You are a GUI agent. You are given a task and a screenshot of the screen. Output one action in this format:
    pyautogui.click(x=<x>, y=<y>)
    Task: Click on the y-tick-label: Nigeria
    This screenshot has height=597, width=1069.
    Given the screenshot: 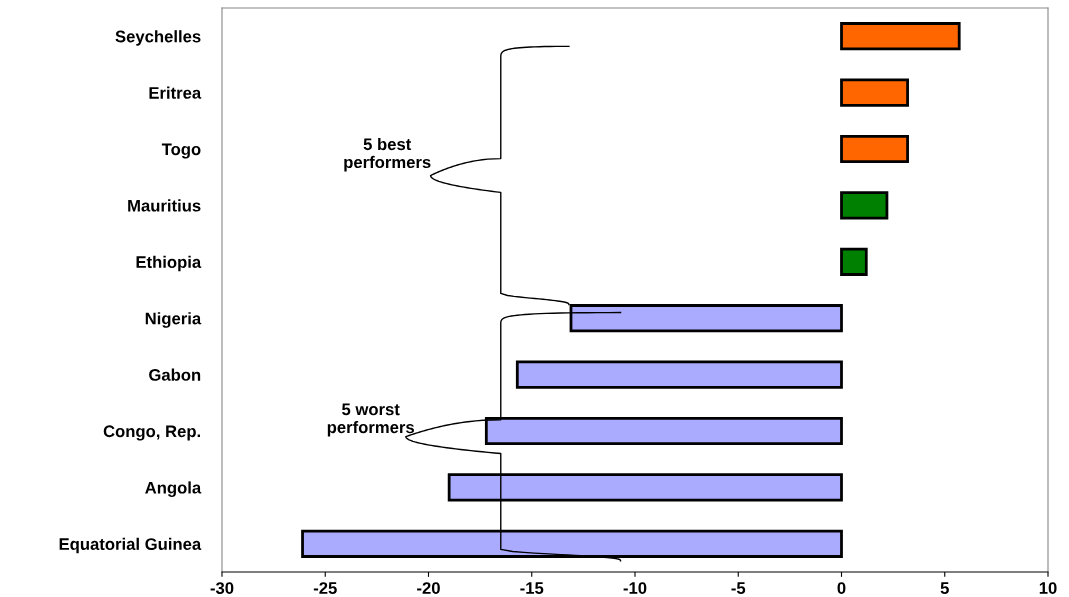 What is the action you would take?
    pyautogui.click(x=173, y=320)
    